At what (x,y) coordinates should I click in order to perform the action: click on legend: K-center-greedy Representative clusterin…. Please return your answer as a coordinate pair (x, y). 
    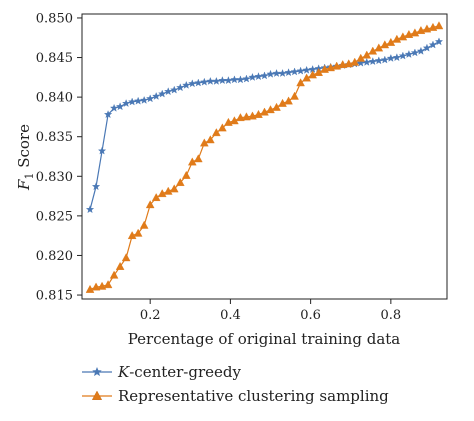
    Looking at the image, I should click on (235, 384).